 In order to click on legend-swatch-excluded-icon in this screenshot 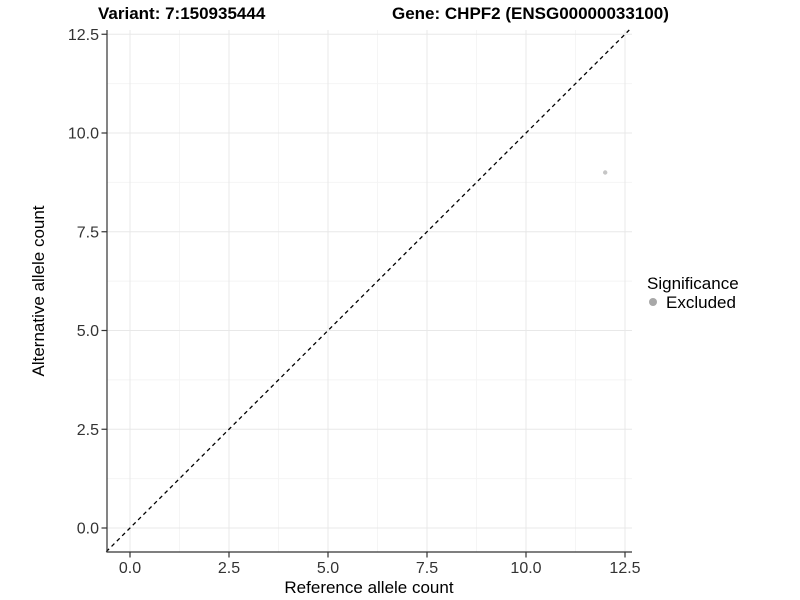, I will do `click(653, 302)`.